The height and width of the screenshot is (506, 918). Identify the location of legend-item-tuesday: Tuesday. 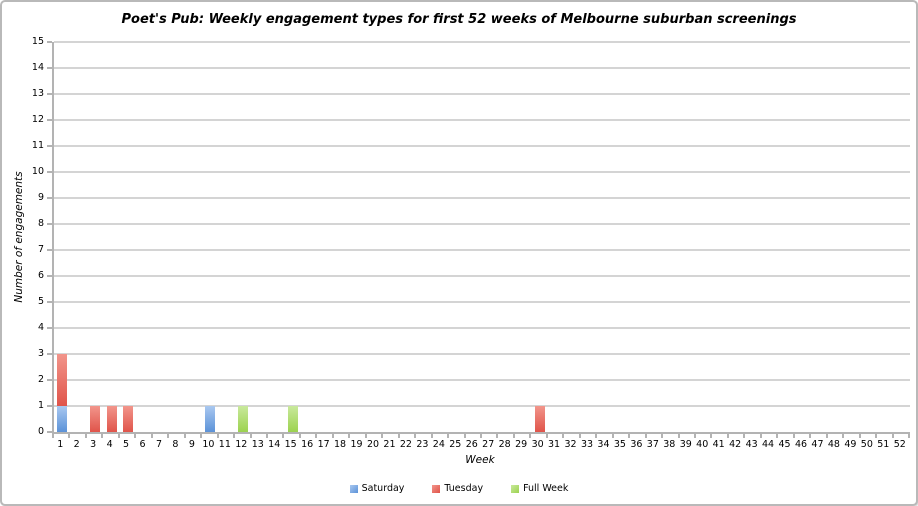
(457, 488).